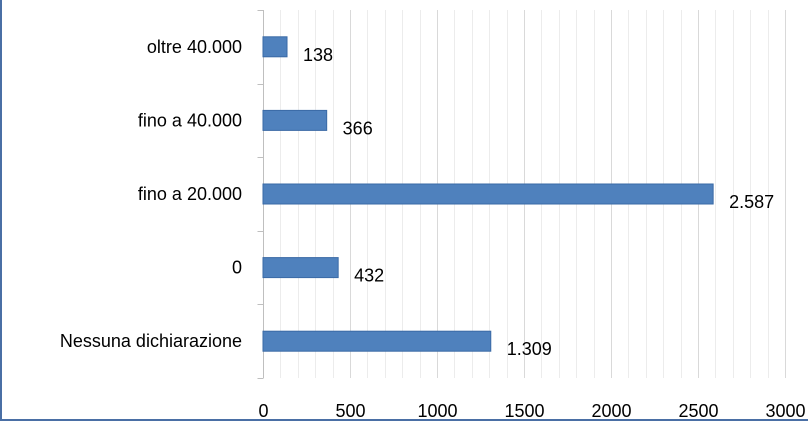  Describe the element at coordinates (194, 47) in the screenshot. I see `category-label: oltre 40.000` at that location.